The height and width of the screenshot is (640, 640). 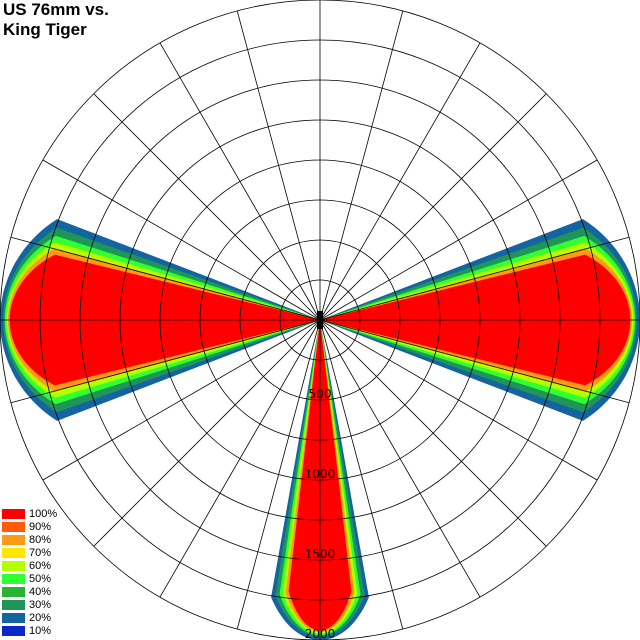 I want to click on legend-item: 60%, so click(x=29, y=565).